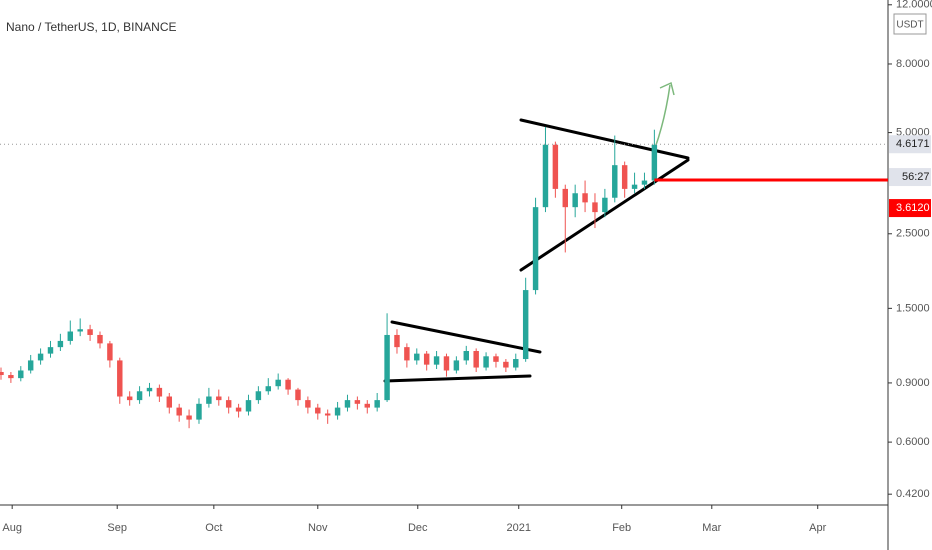 The image size is (932, 550). Describe the element at coordinates (913, 144) in the screenshot. I see `last-price-label: 4.6171` at that location.